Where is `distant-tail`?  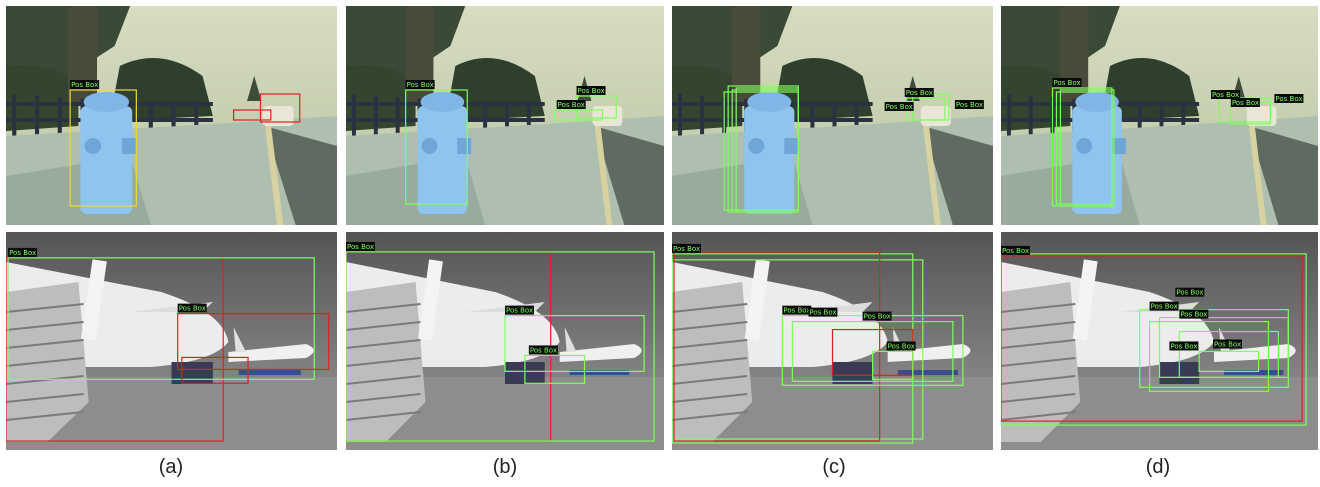
distant-tail is located at coordinates (239, 339).